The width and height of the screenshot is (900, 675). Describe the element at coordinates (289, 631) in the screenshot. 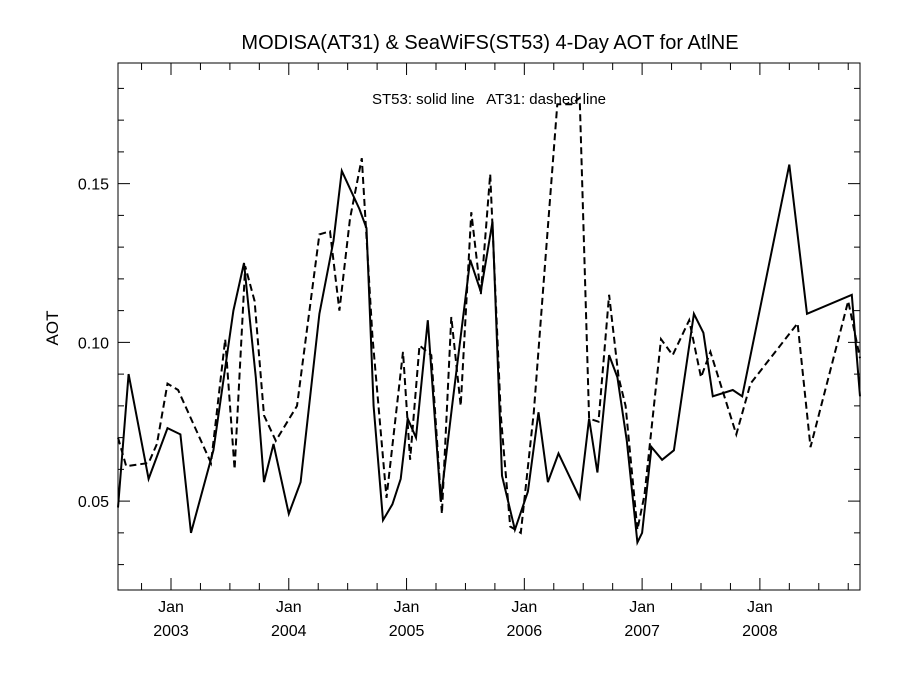

I see `x-tick-year-label: 2004` at that location.